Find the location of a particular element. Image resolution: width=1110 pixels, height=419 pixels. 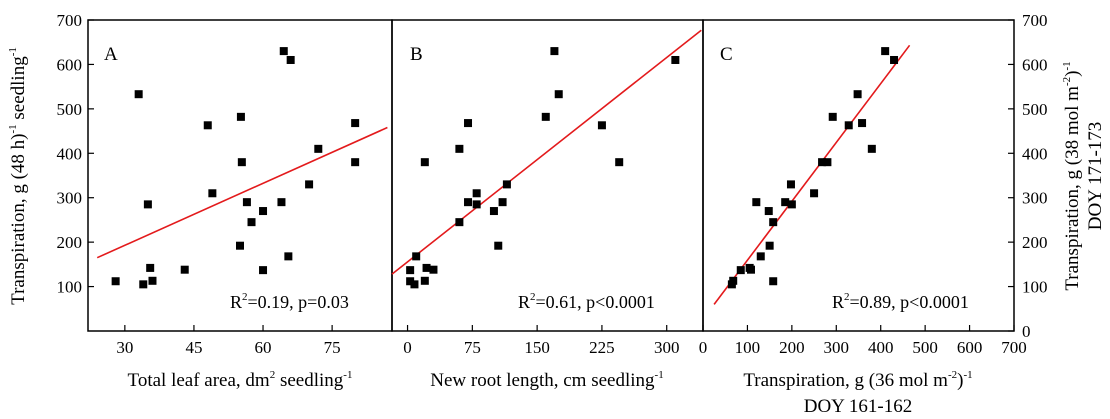

panel-c-x-tick-label: 100 is located at coordinates (748, 347).